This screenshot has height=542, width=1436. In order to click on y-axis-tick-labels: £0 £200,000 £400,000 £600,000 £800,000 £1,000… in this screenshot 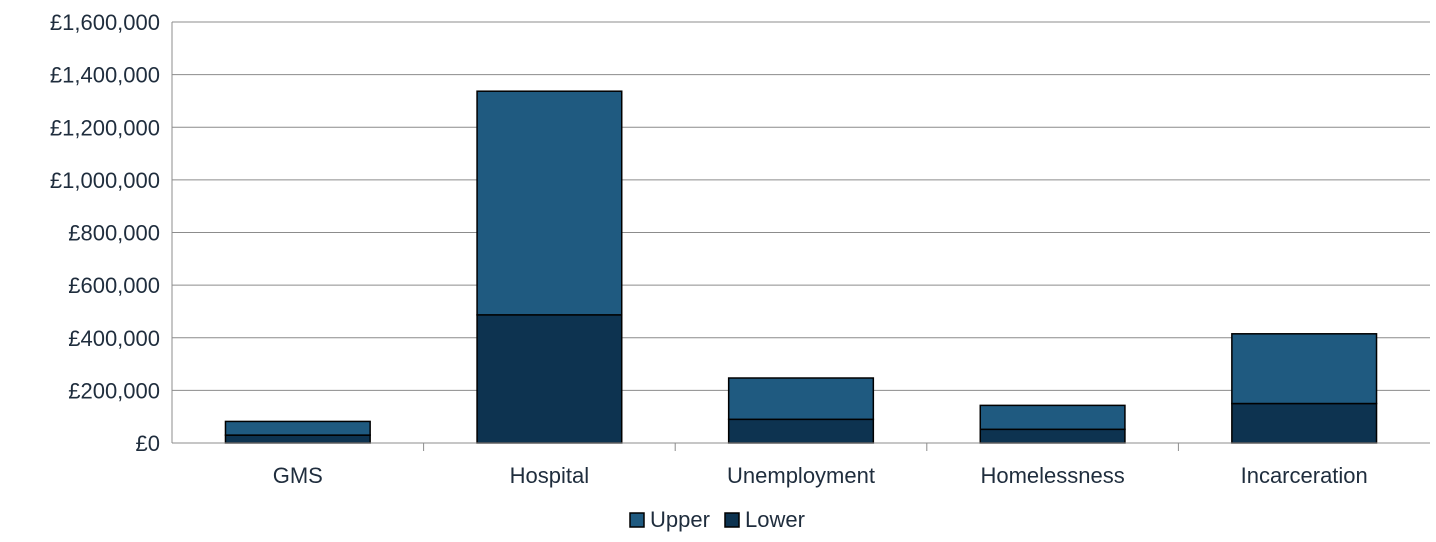, I will do `click(105, 233)`.